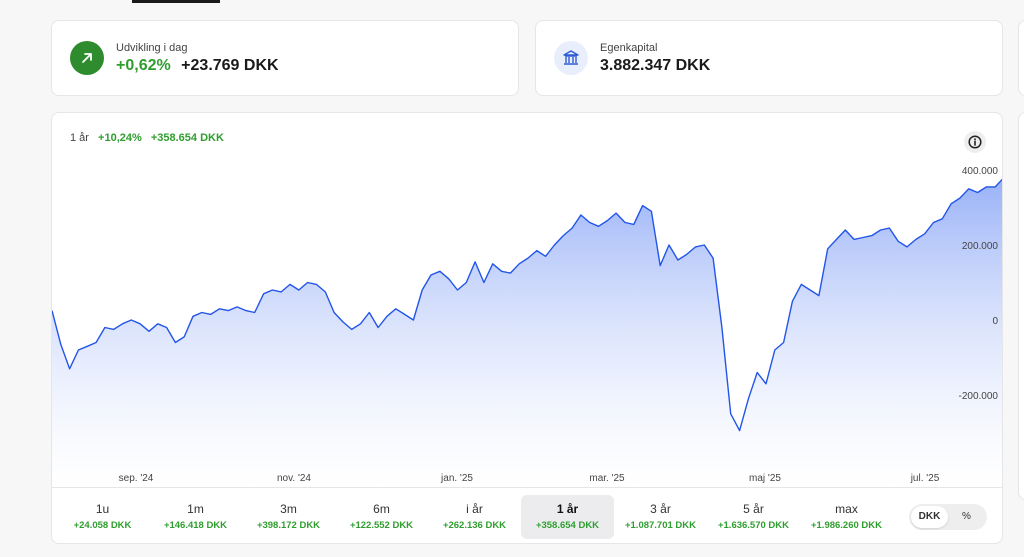  What do you see at coordinates (381, 517) in the screenshot?
I see `range-button-6m: 6m +122.552 DKK` at bounding box center [381, 517].